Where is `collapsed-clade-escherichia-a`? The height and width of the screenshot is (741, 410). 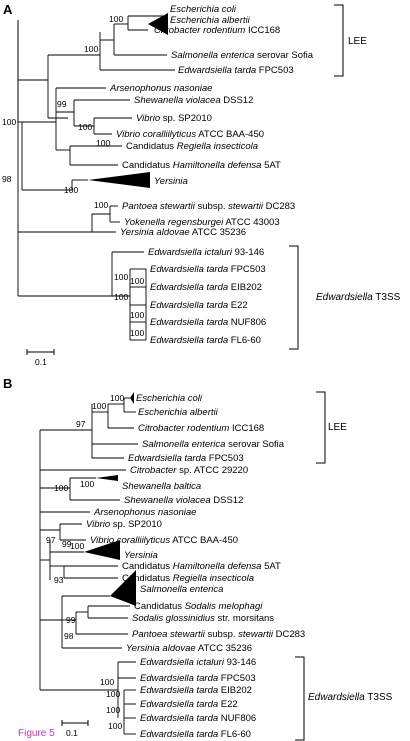
collapsed-clade-escherichia-a is located at coordinates (158, 24).